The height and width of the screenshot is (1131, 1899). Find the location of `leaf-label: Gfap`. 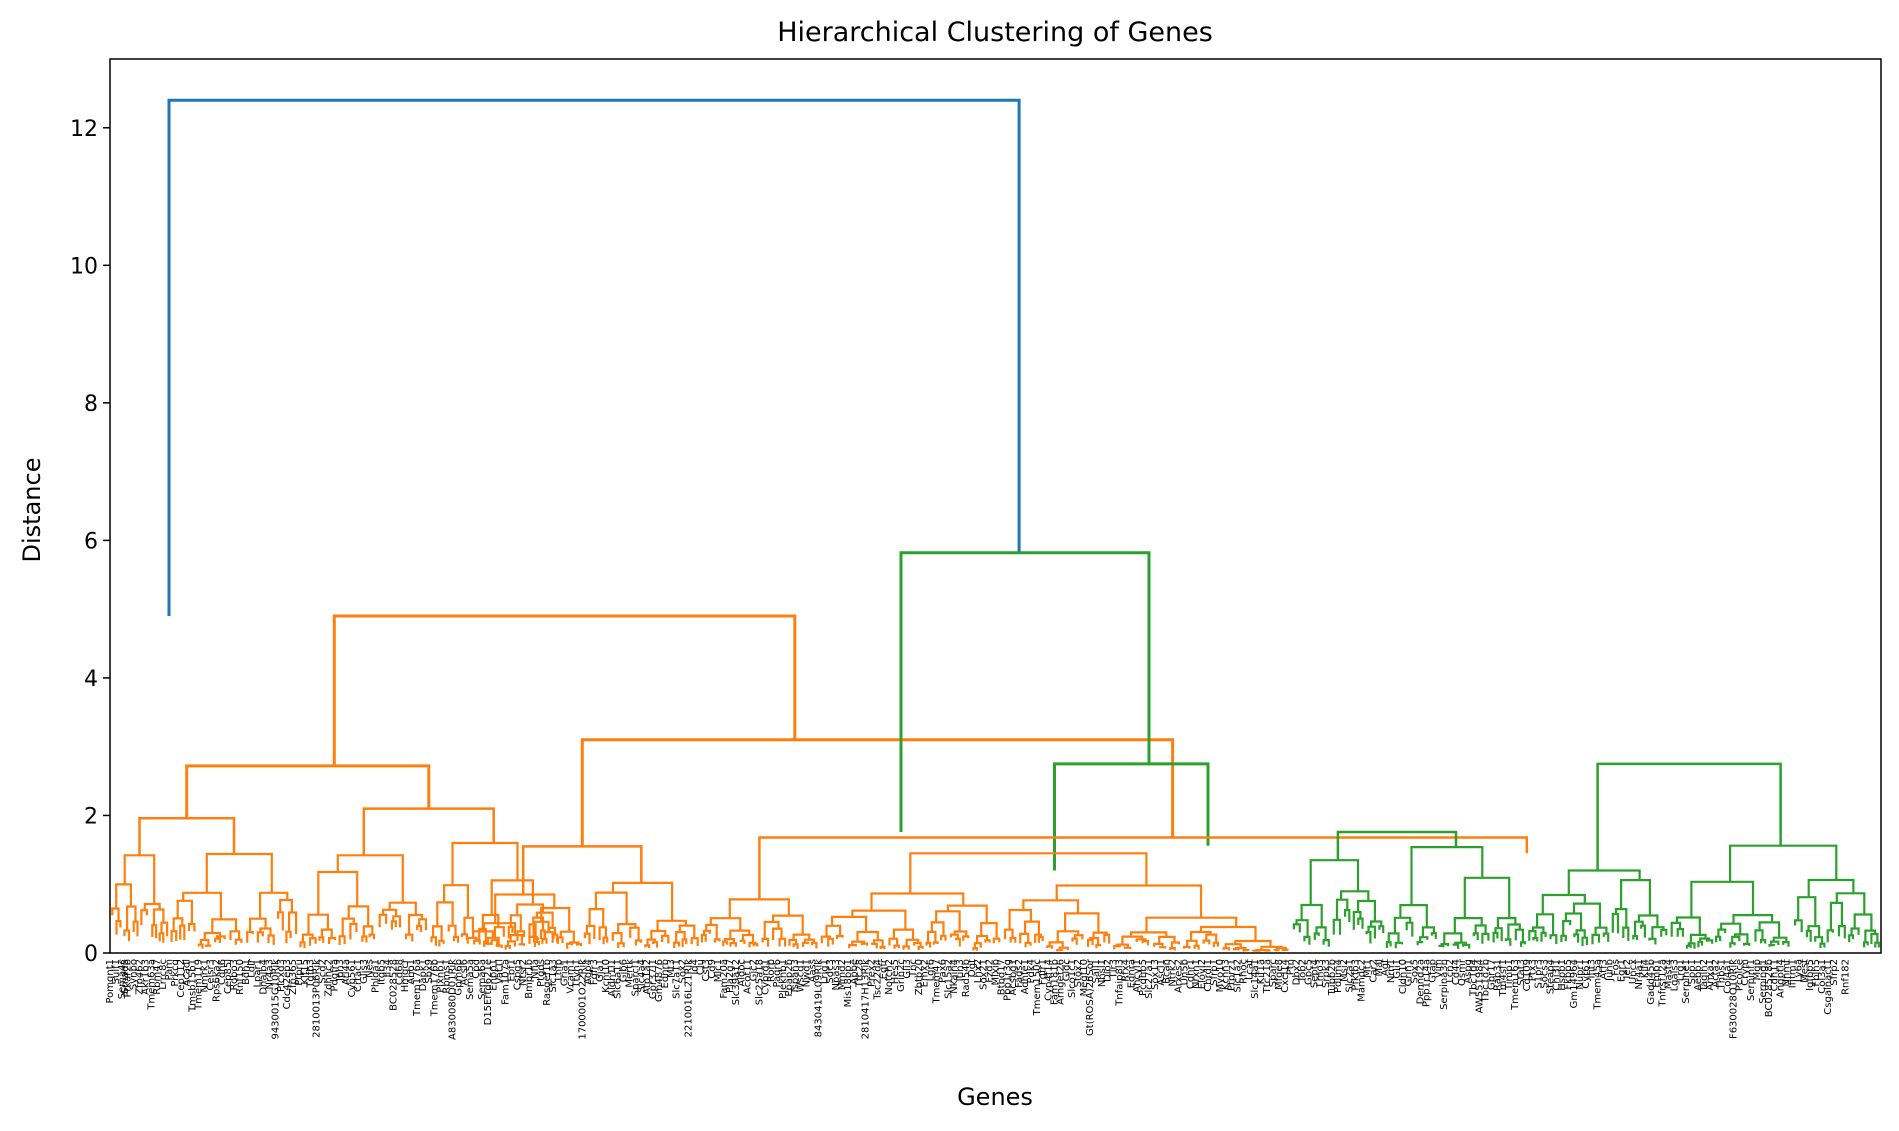

leaf-label: Gfap is located at coordinates (1432, 971).